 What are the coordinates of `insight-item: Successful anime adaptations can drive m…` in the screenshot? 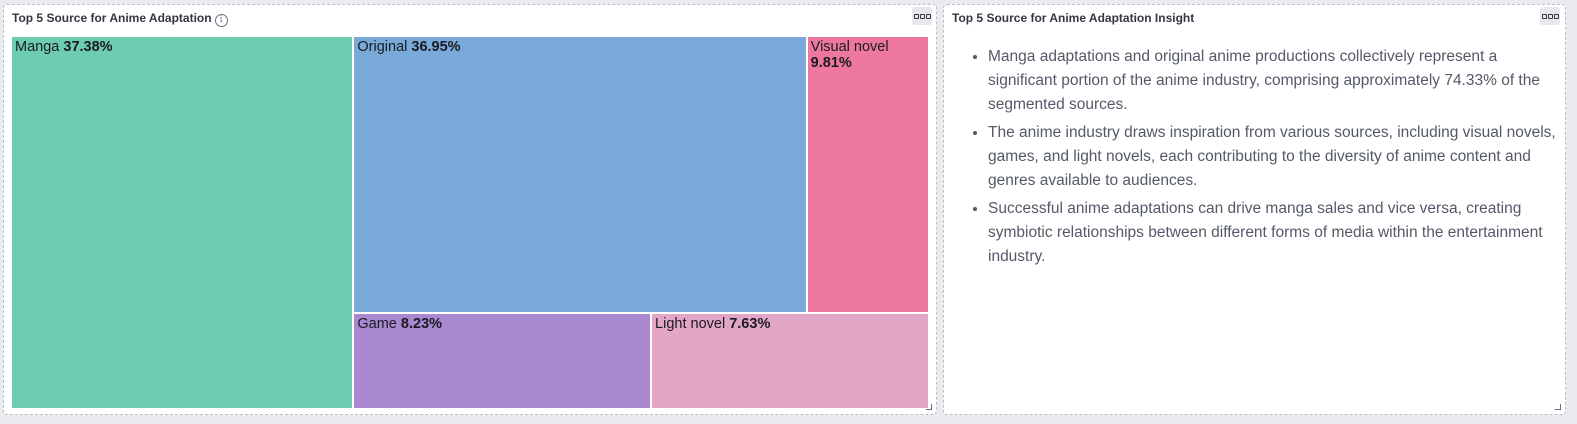 It's located at (1278, 233).